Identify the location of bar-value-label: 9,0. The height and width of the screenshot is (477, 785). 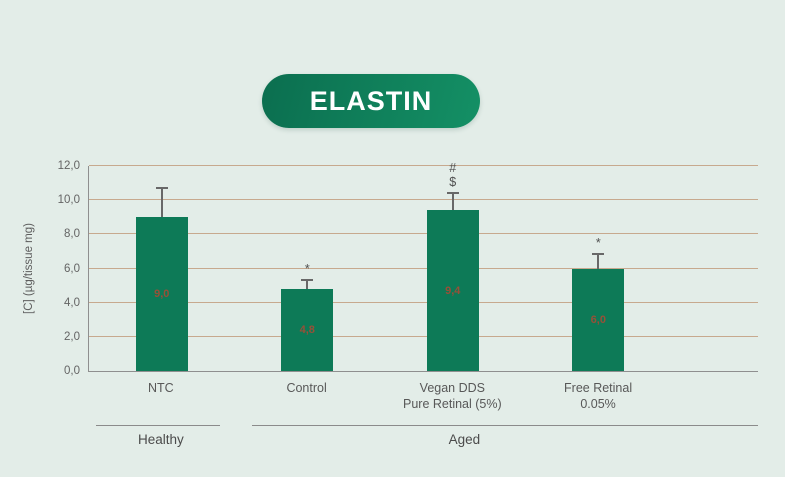
(162, 294).